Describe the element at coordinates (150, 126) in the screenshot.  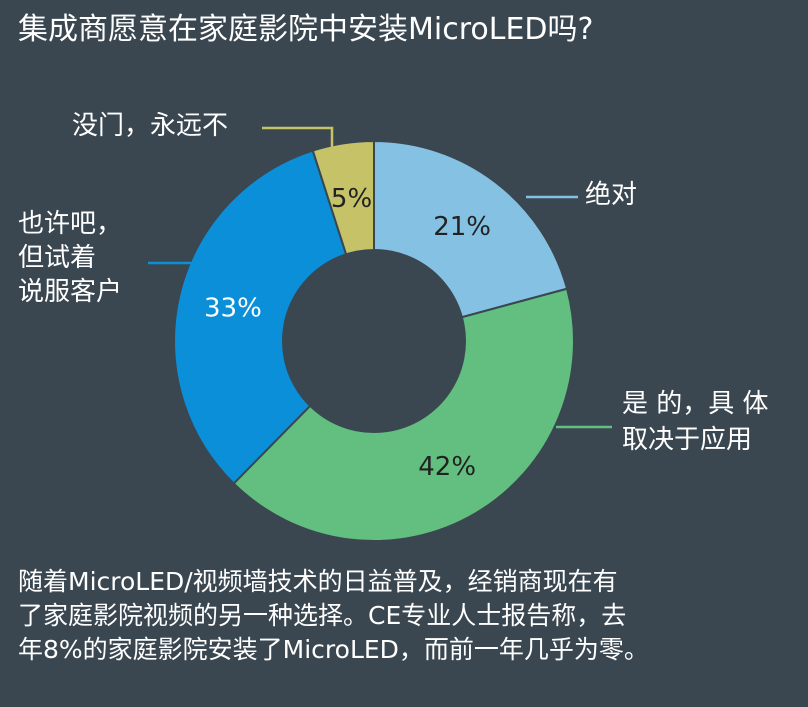
I see `slice-category-label: 没门，永远不` at that location.